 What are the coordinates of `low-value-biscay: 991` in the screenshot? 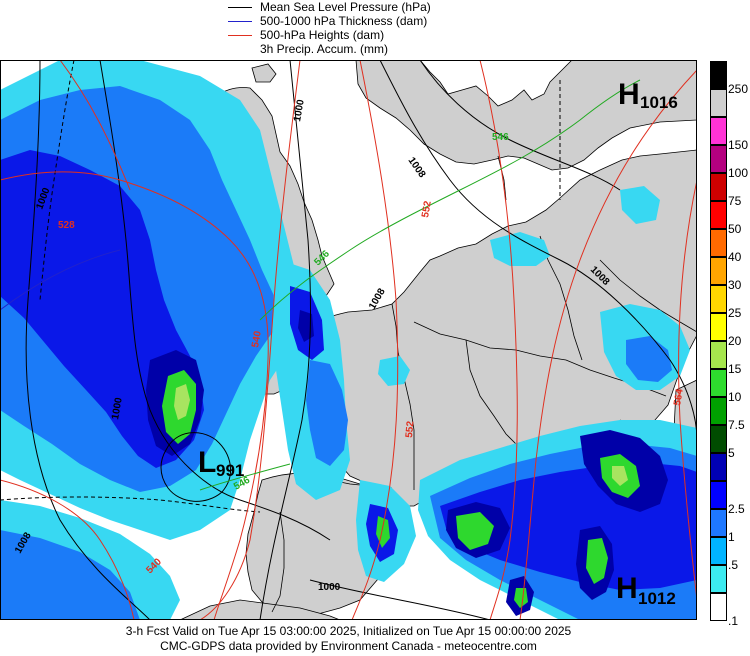 It's located at (230, 470).